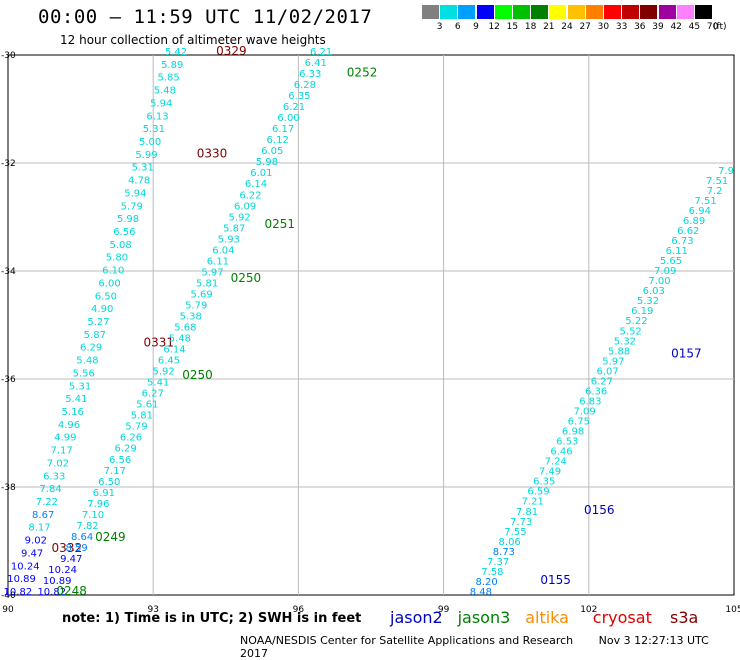 The width and height of the screenshot is (740, 660). Describe the element at coordinates (71, 591) in the screenshot. I see `pass-time-label: 0248` at that location.